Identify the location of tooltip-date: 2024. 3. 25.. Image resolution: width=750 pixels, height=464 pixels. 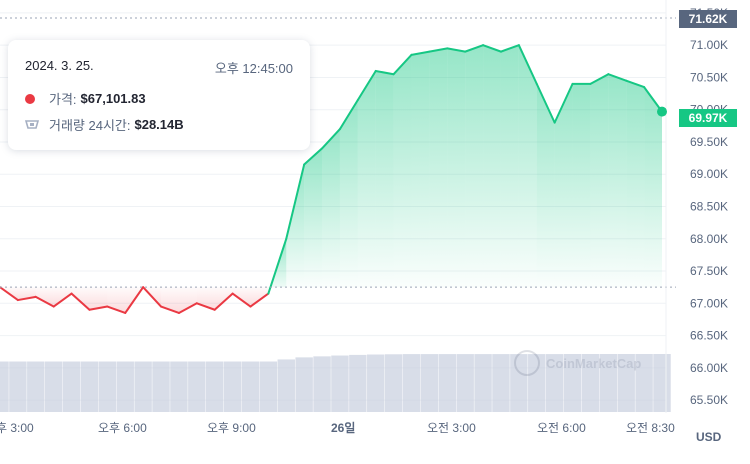
(59, 65).